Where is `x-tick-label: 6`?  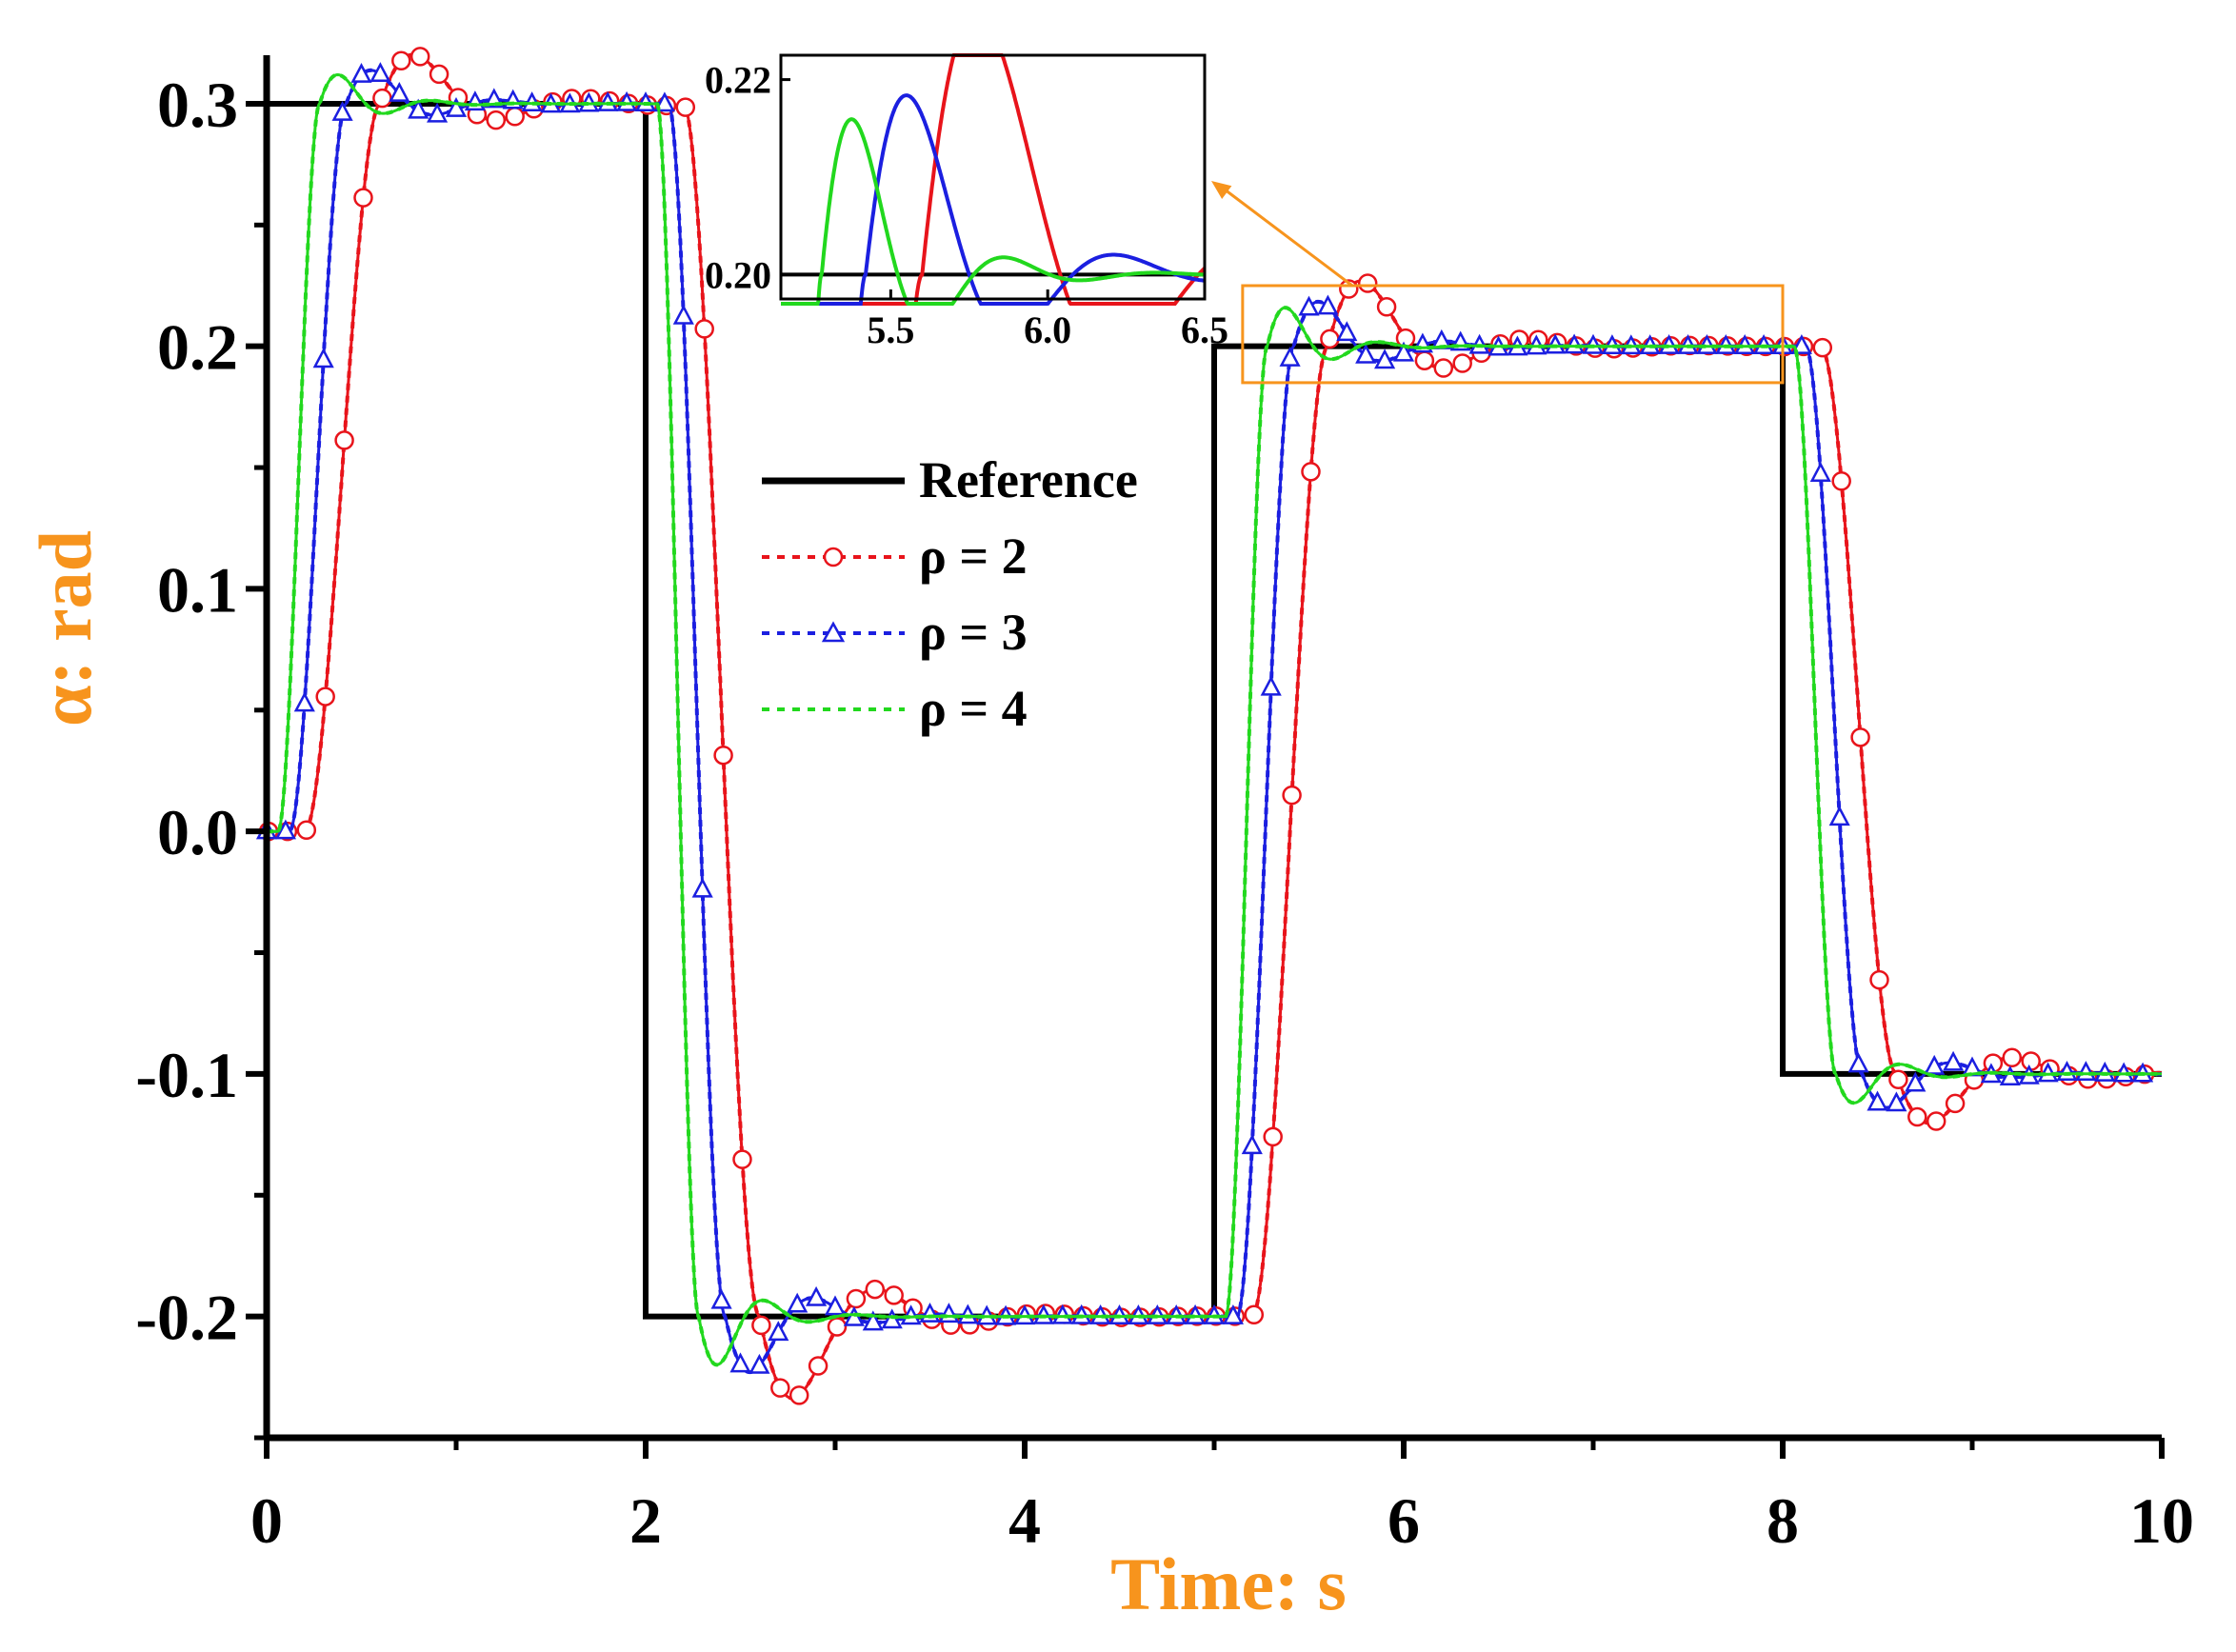
x-tick-label: 6 is located at coordinates (1404, 1521).